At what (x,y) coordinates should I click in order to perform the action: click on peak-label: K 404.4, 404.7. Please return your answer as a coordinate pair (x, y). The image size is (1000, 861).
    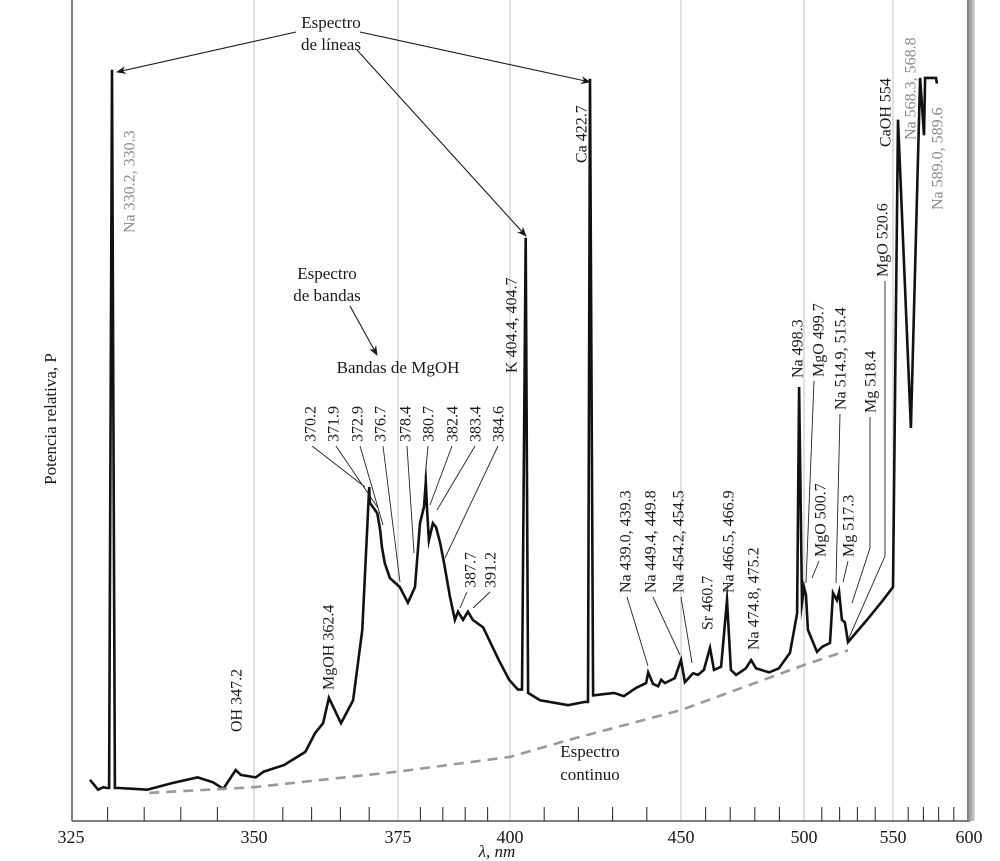
    Looking at the image, I should click on (512, 325).